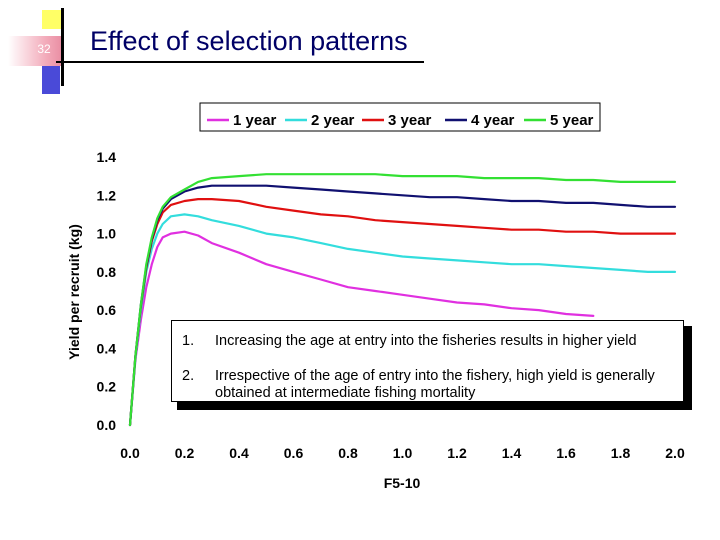  What do you see at coordinates (403, 453) in the screenshot?
I see `x-tick-label: 1.0` at bounding box center [403, 453].